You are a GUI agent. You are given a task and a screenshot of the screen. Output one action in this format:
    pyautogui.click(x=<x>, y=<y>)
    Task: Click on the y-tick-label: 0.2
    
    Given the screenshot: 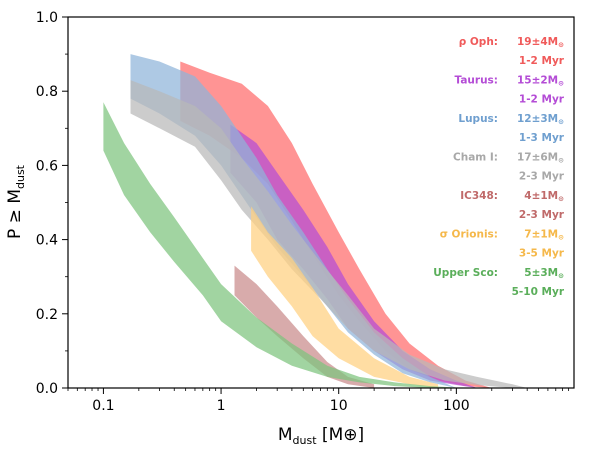 What is the action you would take?
    pyautogui.click(x=47, y=315)
    